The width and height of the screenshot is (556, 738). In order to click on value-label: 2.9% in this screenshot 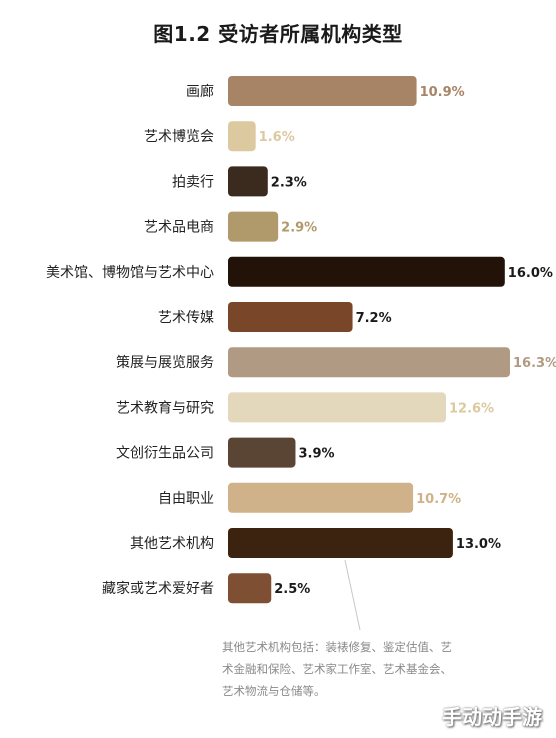, I will do `click(299, 228)`.